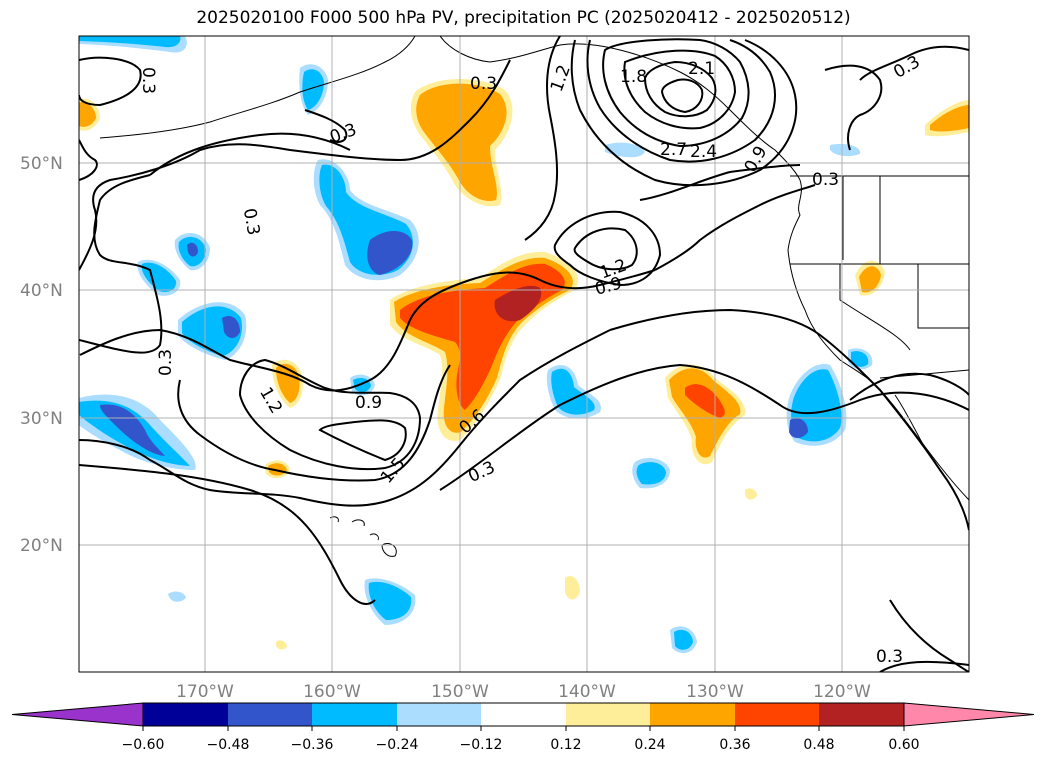  What do you see at coordinates (228, 745) in the screenshot?
I see `colorbar-tick-label: −0.48` at bounding box center [228, 745].